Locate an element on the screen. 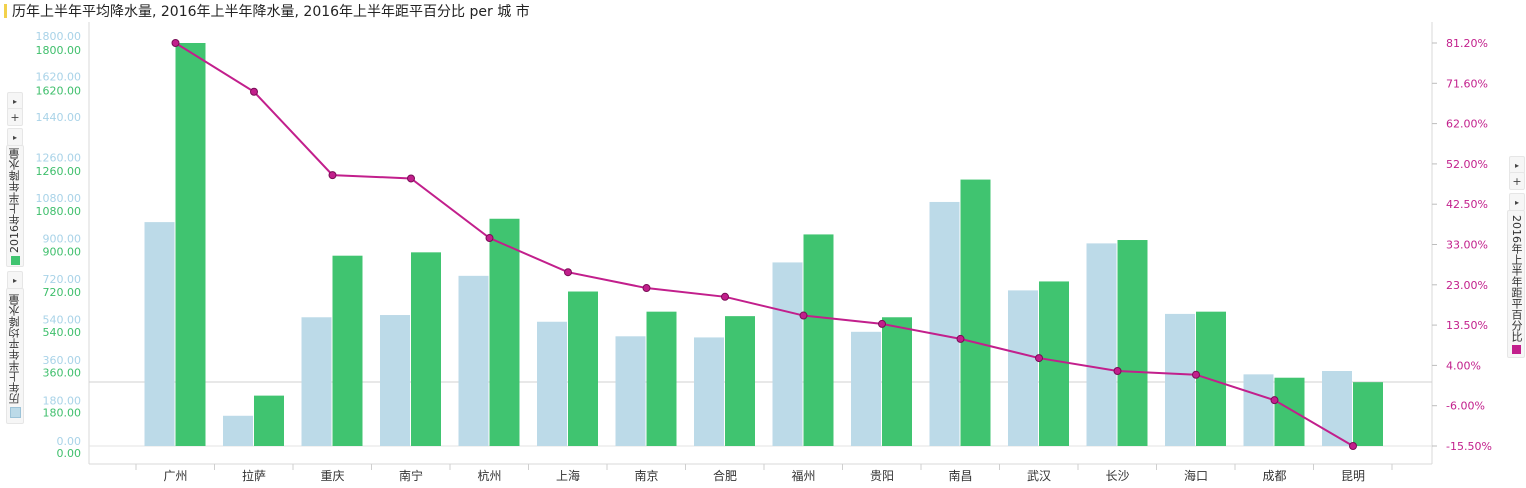 The height and width of the screenshot is (488, 1526). left-inner-tick-label: 1620.00 is located at coordinates (59, 90).